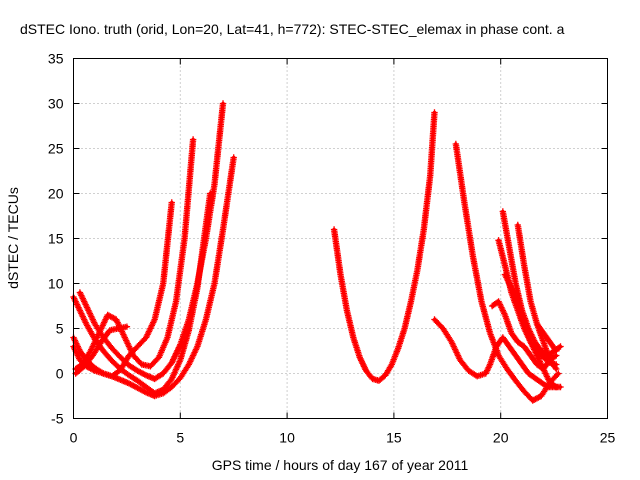  What do you see at coordinates (340, 465) in the screenshot?
I see `x-axis-label: GPS time / hours of day 167 of year 2011` at bounding box center [340, 465].